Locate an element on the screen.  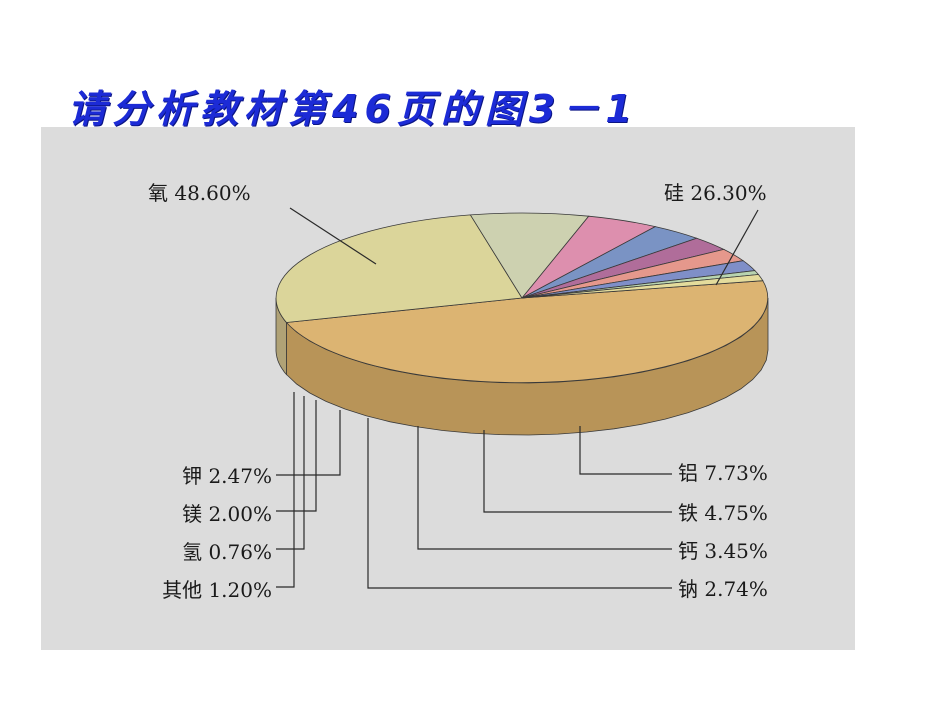
data-label-钙: 钙 3.45% is located at coordinates (723, 551).